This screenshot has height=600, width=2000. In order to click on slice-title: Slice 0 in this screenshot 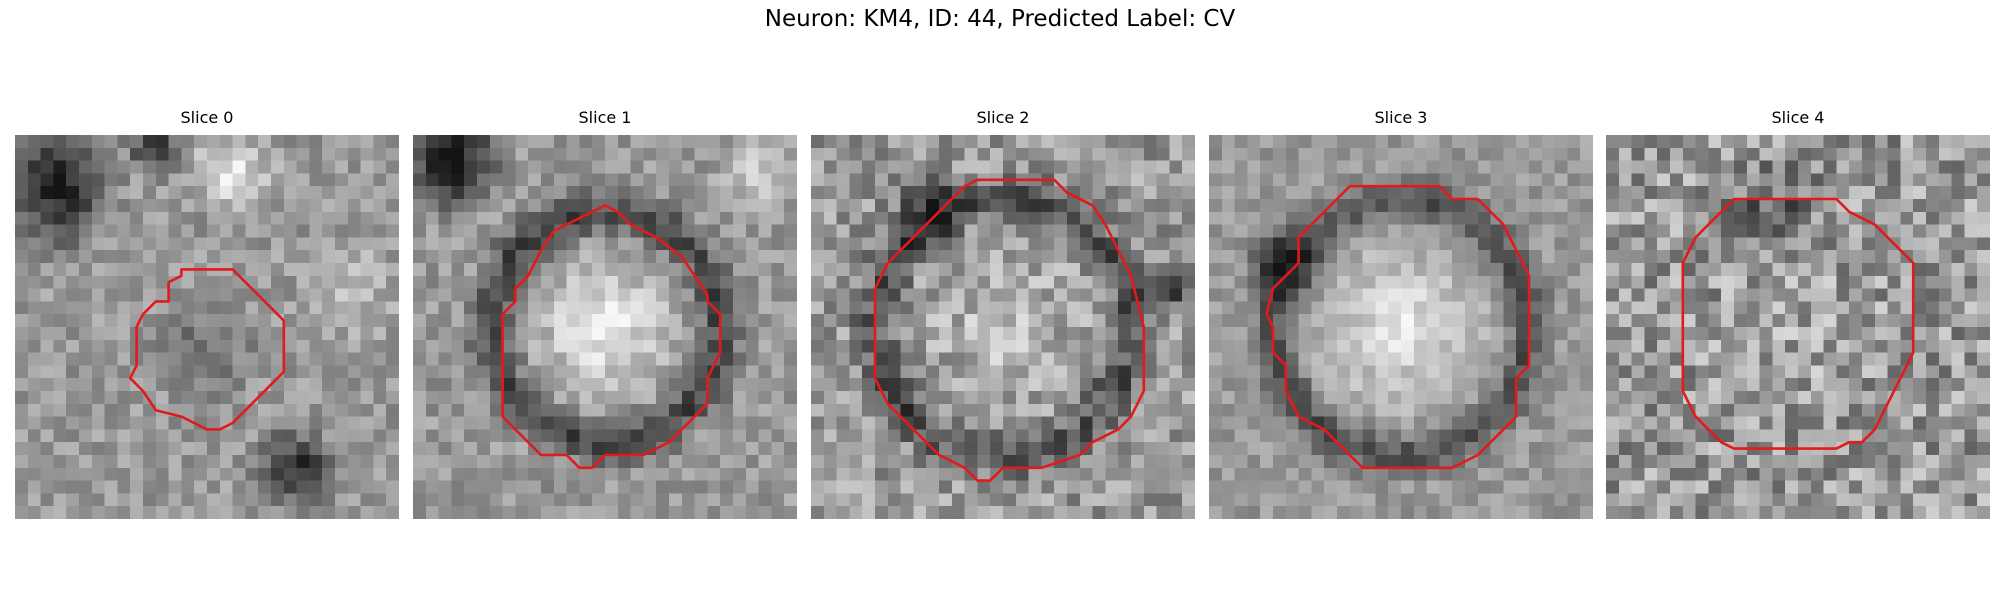, I will do `click(207, 117)`.